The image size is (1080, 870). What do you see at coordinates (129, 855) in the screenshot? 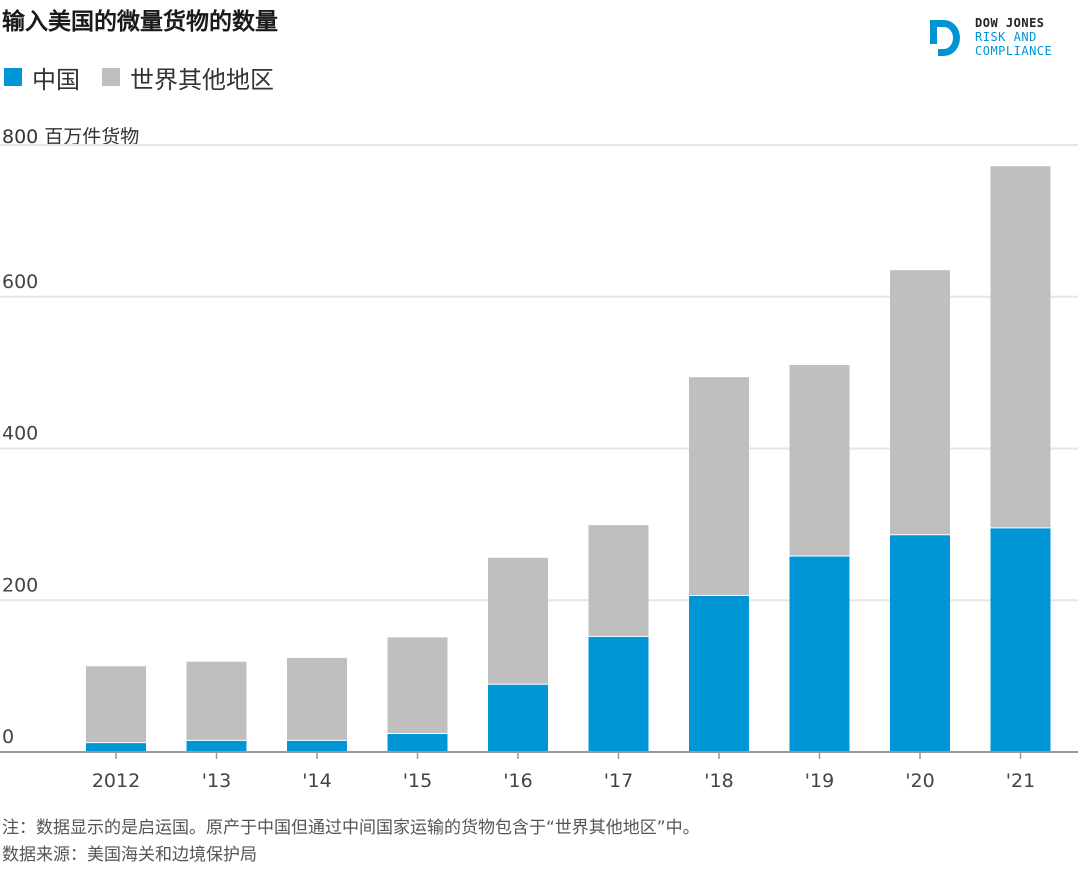
I see `footer-source: 数据来源：美国海关和边境保护局` at bounding box center [129, 855].